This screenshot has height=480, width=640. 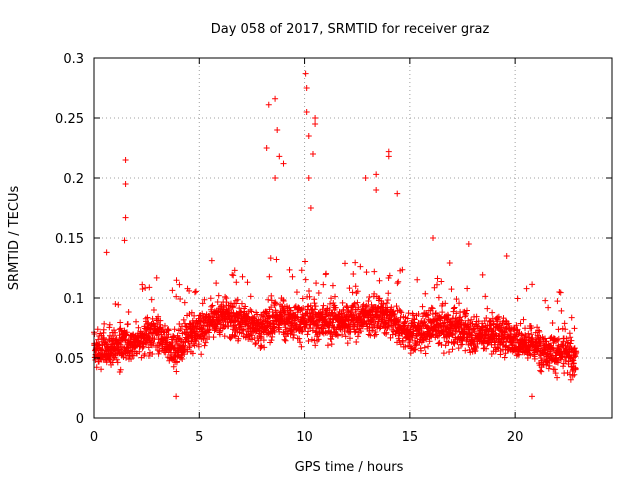 What do you see at coordinates (410, 437) in the screenshot?
I see `x-tick-label: 15` at bounding box center [410, 437].